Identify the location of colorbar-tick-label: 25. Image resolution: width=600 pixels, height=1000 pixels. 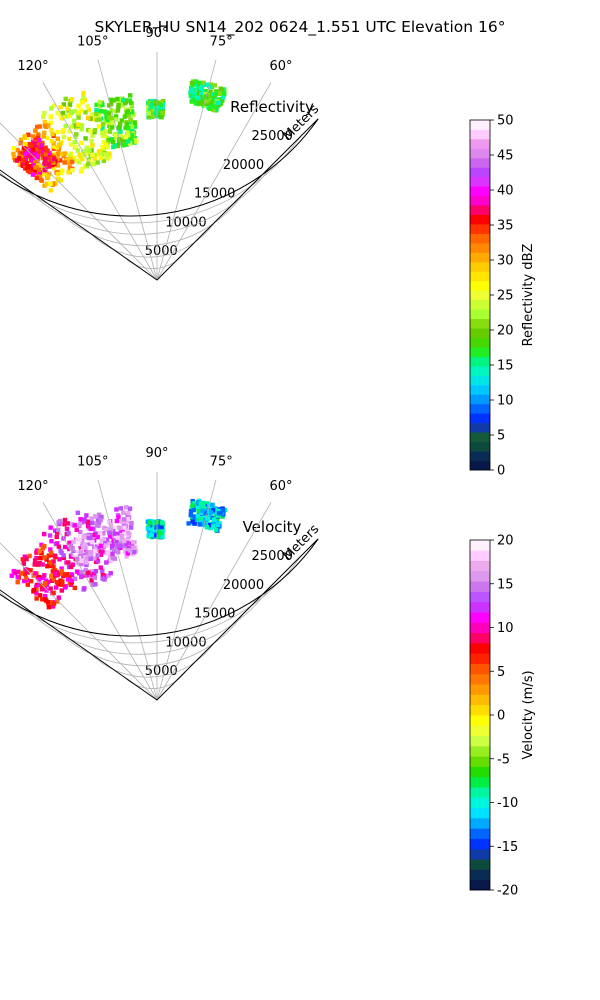
(505, 296).